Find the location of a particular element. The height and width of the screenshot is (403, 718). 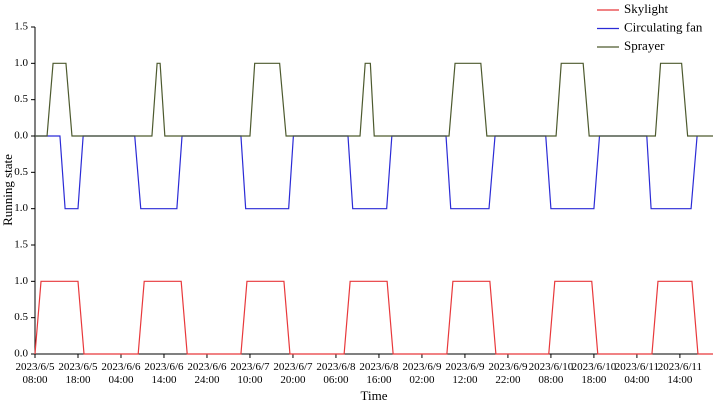

legend-label: Sprayer is located at coordinates (644, 45).